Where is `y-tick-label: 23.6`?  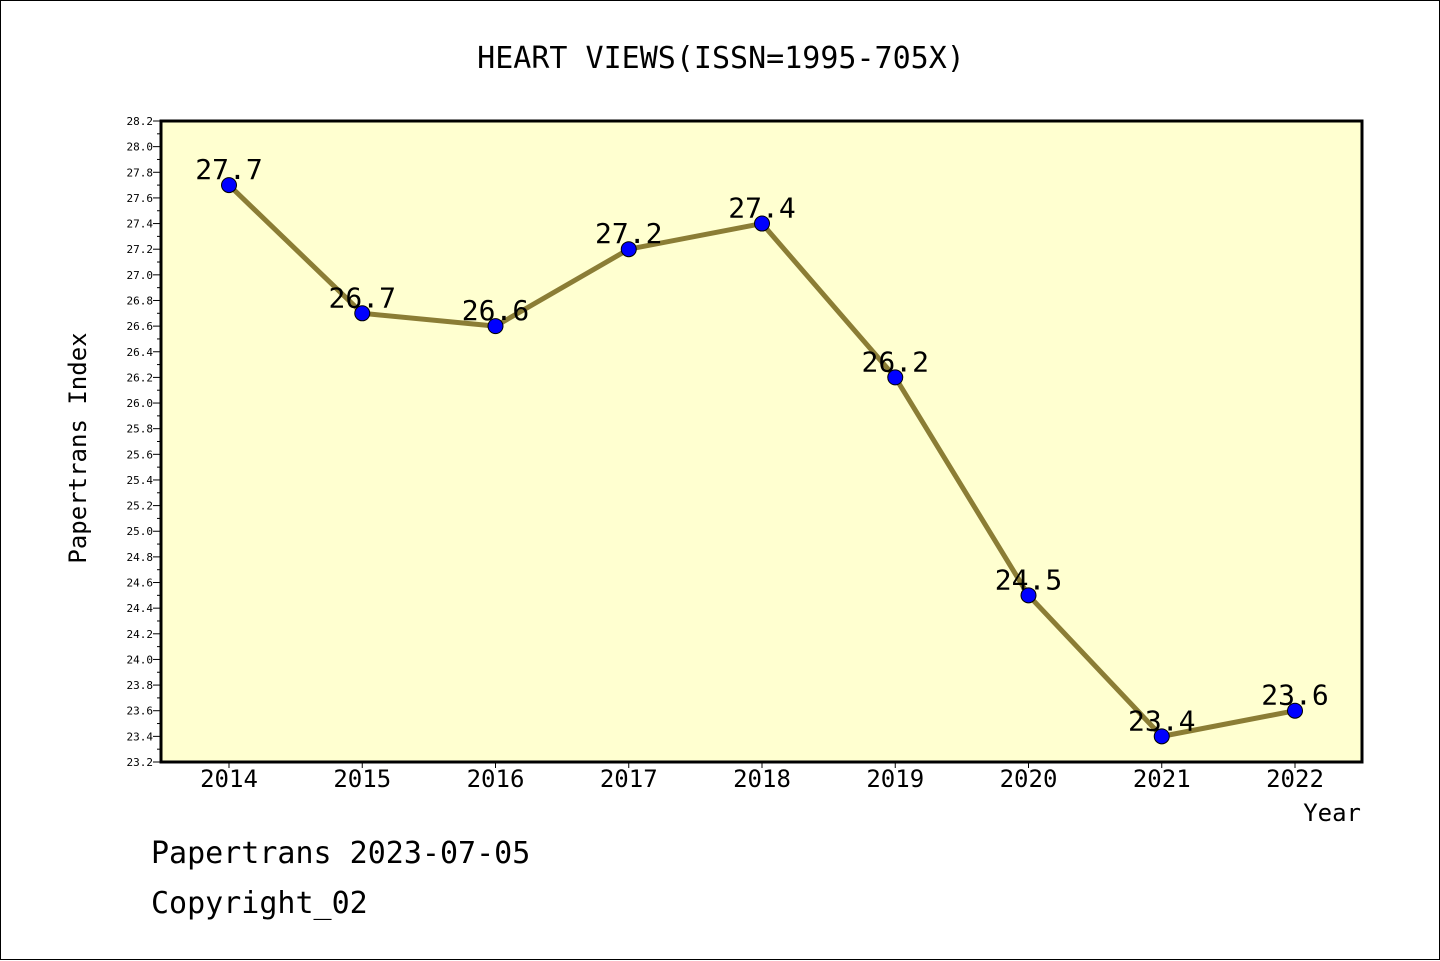 y-tick-label: 23.6 is located at coordinates (140, 711).